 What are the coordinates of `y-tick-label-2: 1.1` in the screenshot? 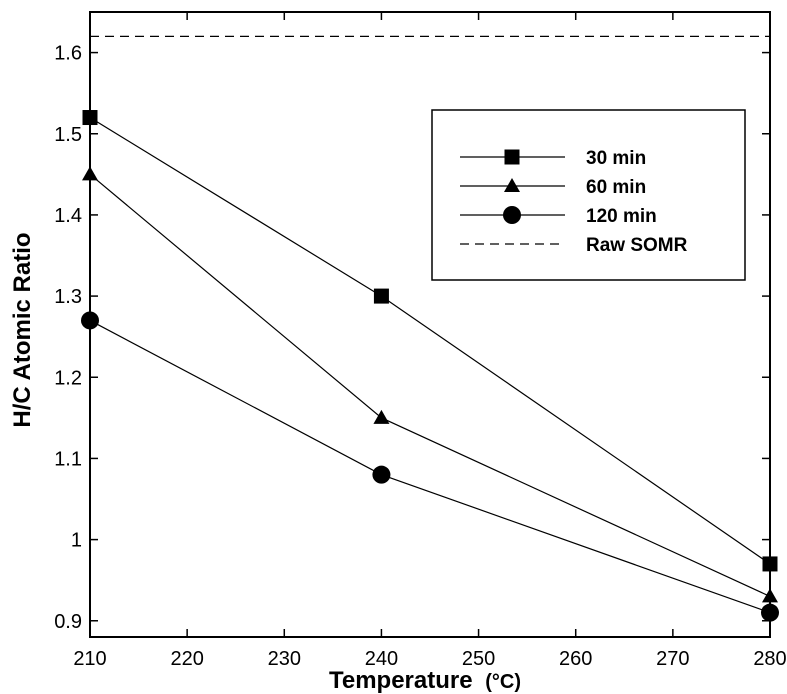 It's located at (68, 459).